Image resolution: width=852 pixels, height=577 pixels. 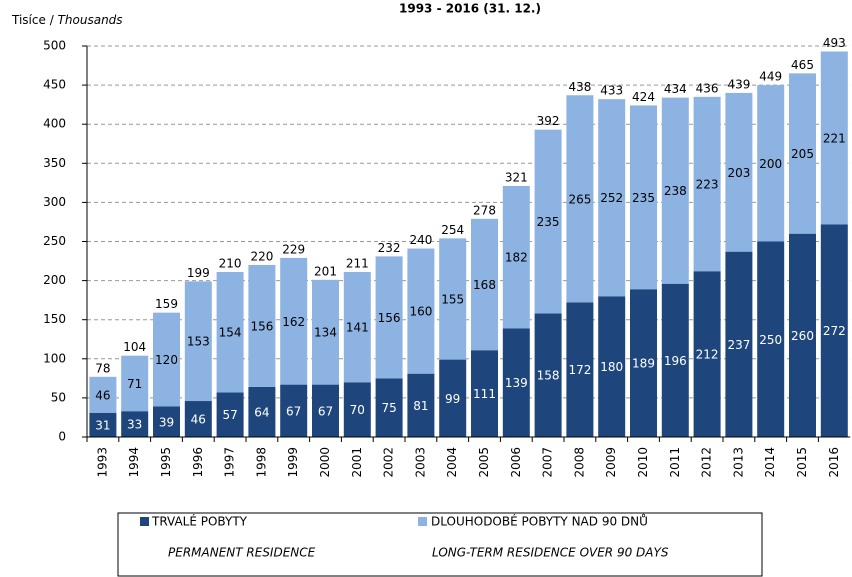 I want to click on x-tick-label: 2005, so click(x=484, y=462).